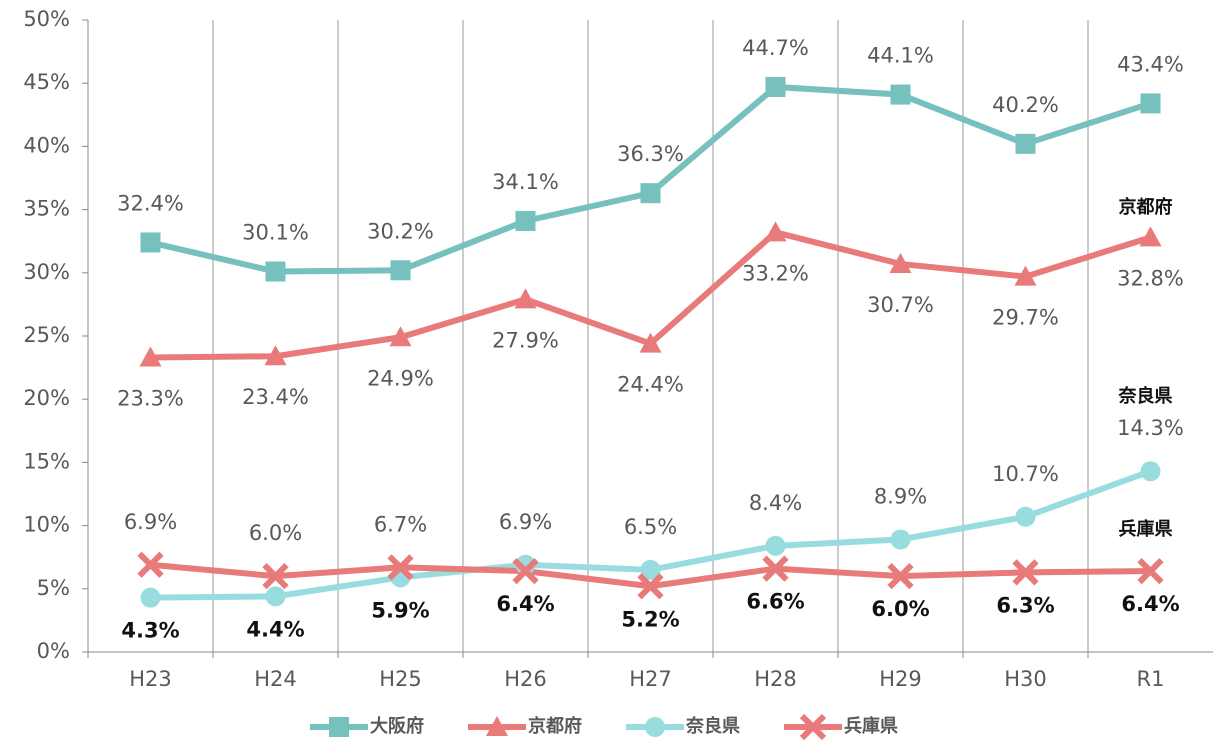 The image size is (1213, 742). Describe the element at coordinates (1025, 318) in the screenshot. I see `data-label: 29.7%` at that location.